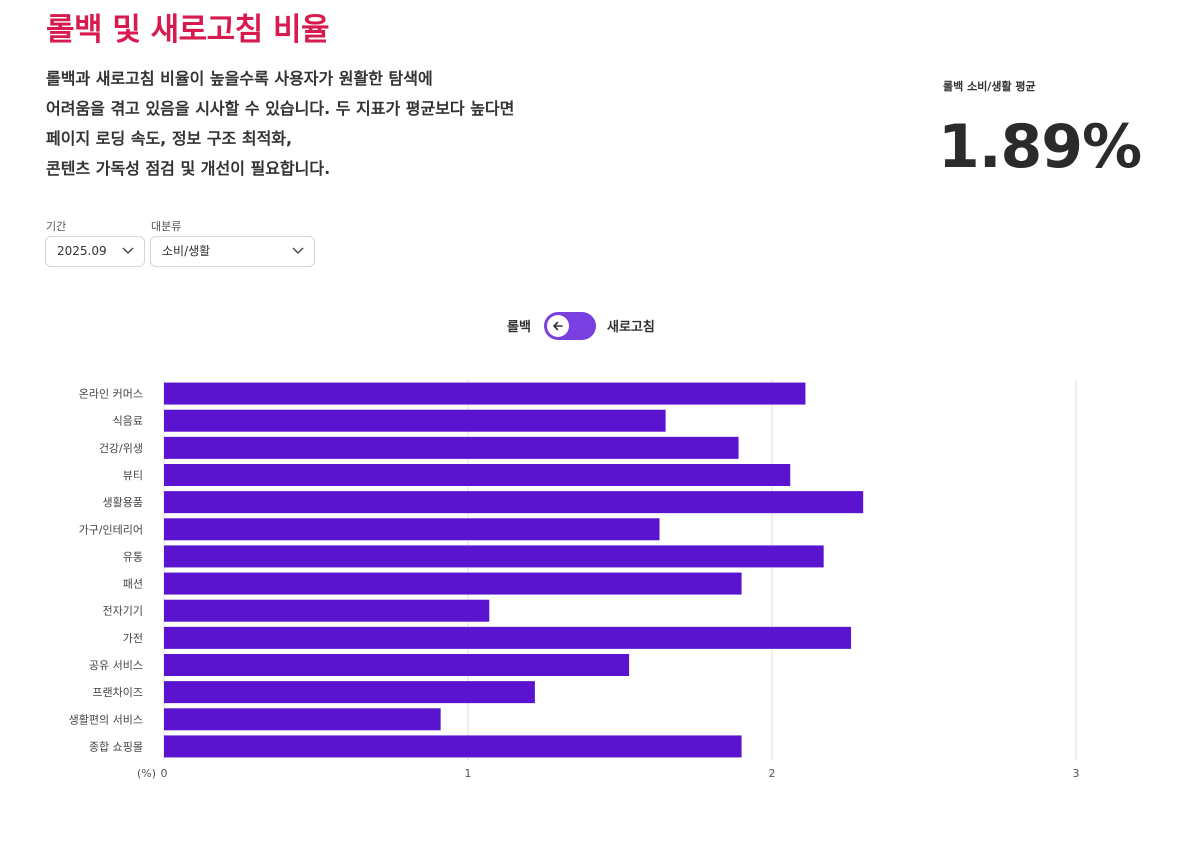 The height and width of the screenshot is (843, 1200). I want to click on kpi-label: 롤백 소비/생활 평균, so click(989, 86).